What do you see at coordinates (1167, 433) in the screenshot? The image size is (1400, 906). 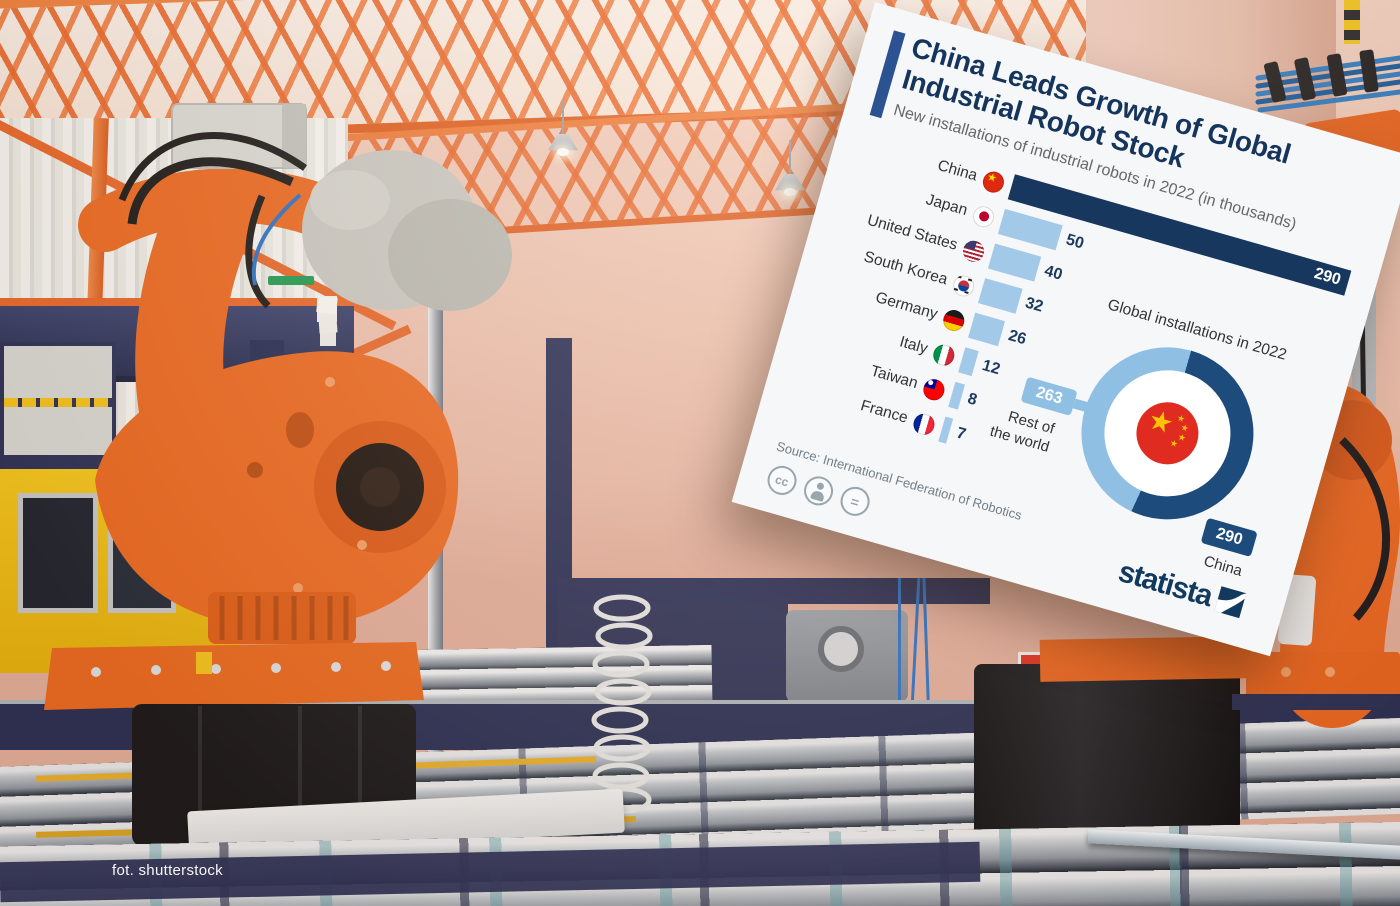 I see `china-flag-icon: ★ ★ ★ ★ ★` at bounding box center [1167, 433].